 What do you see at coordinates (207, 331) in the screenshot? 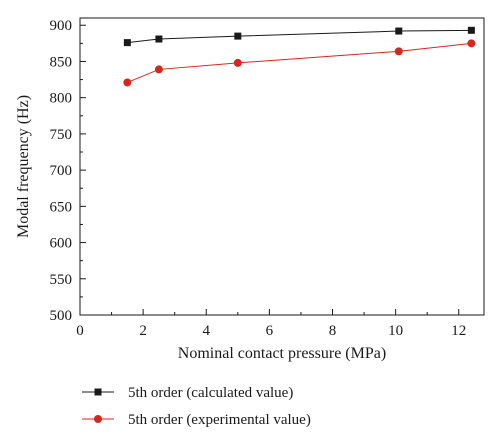
I see `x-tick-label: 4` at bounding box center [207, 331].